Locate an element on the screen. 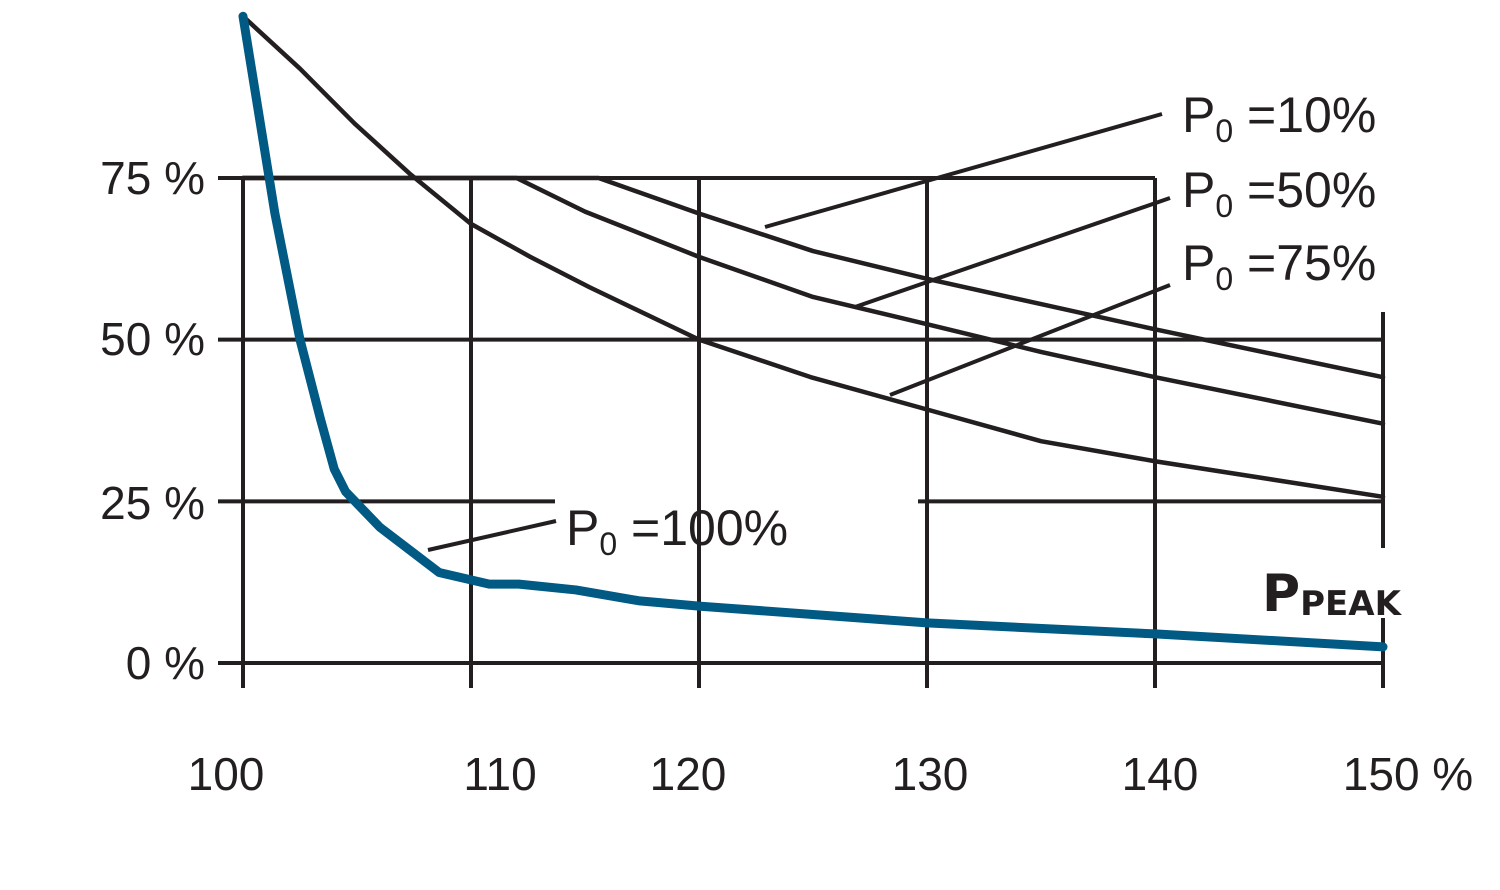  x-tick-label: 110 is located at coordinates (499, 774).